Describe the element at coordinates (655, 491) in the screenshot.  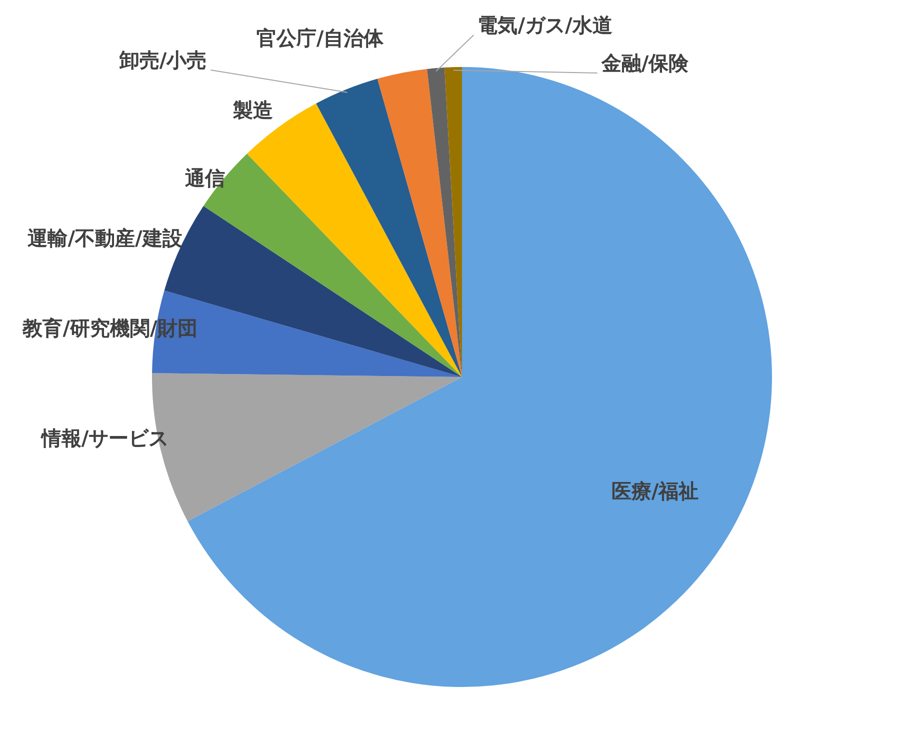
I see `slice-label: 医療/福祉` at that location.